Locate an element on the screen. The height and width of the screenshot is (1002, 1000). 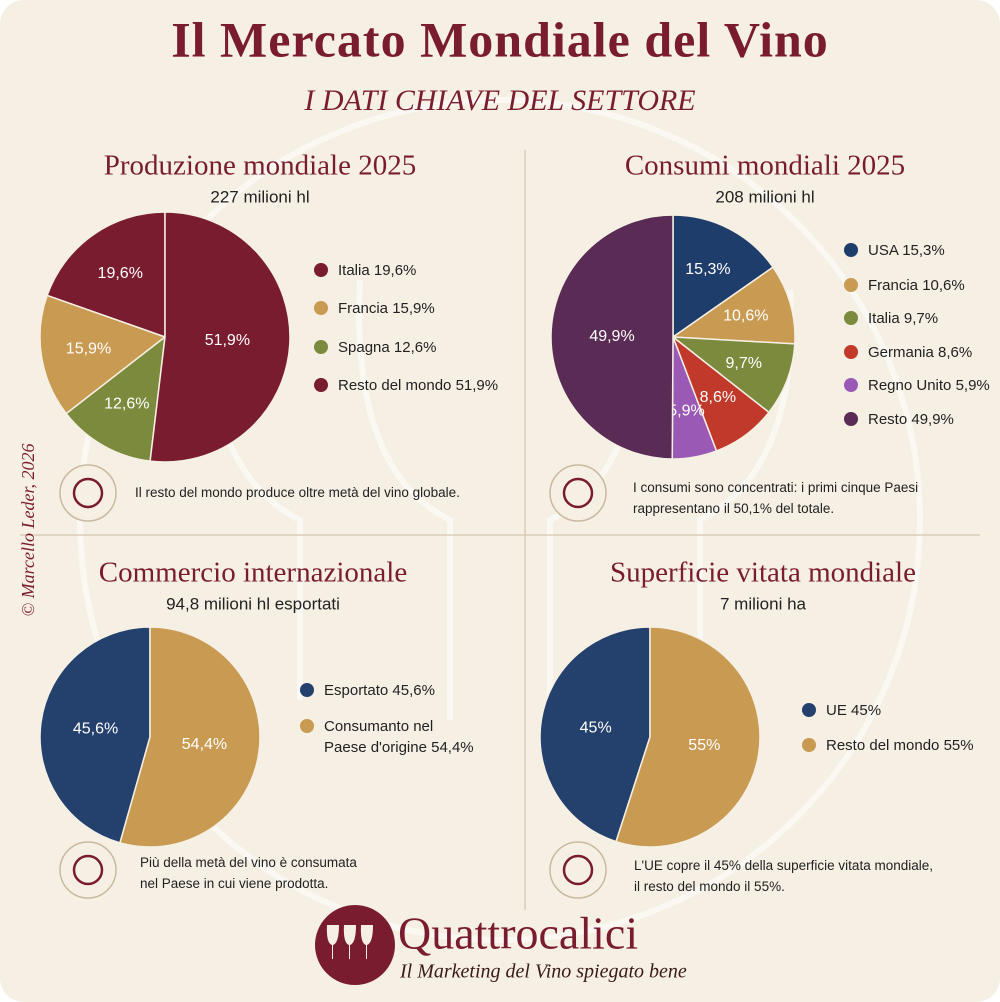
data-label: 45,6% is located at coordinates (95, 729).